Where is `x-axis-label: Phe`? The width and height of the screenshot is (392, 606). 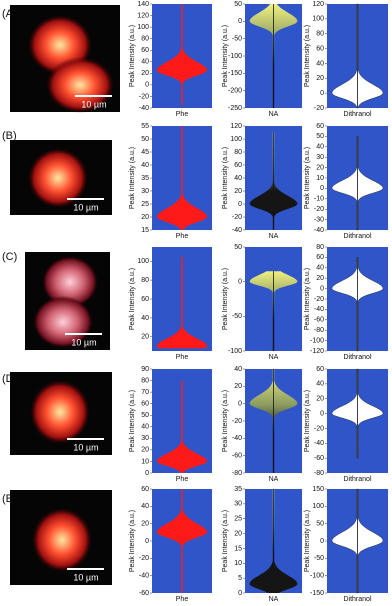 x-axis-label: Phe is located at coordinates (182, 599).